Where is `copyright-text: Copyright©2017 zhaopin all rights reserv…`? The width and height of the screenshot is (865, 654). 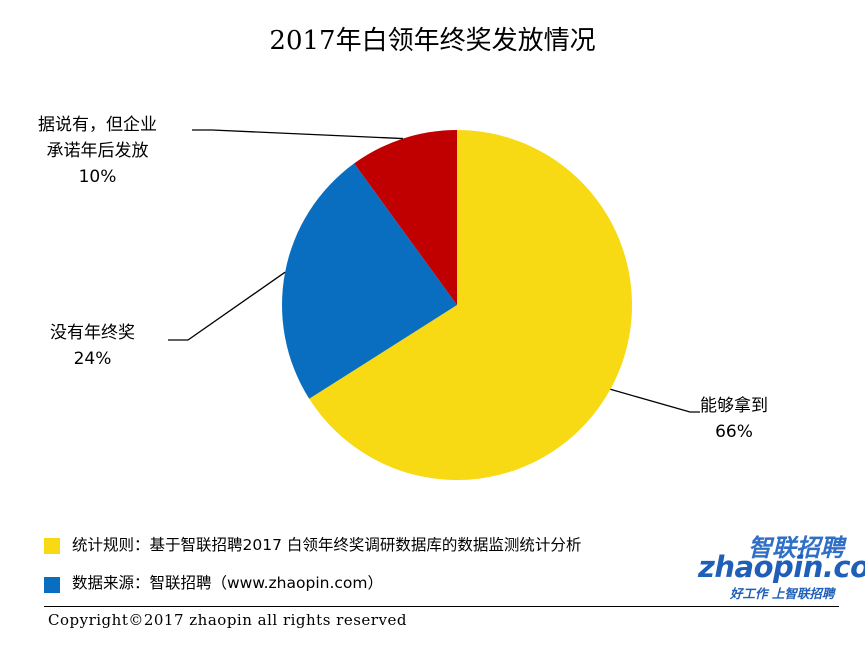 copyright-text: Copyright©2017 zhaopin all rights reserv… is located at coordinates (227, 620).